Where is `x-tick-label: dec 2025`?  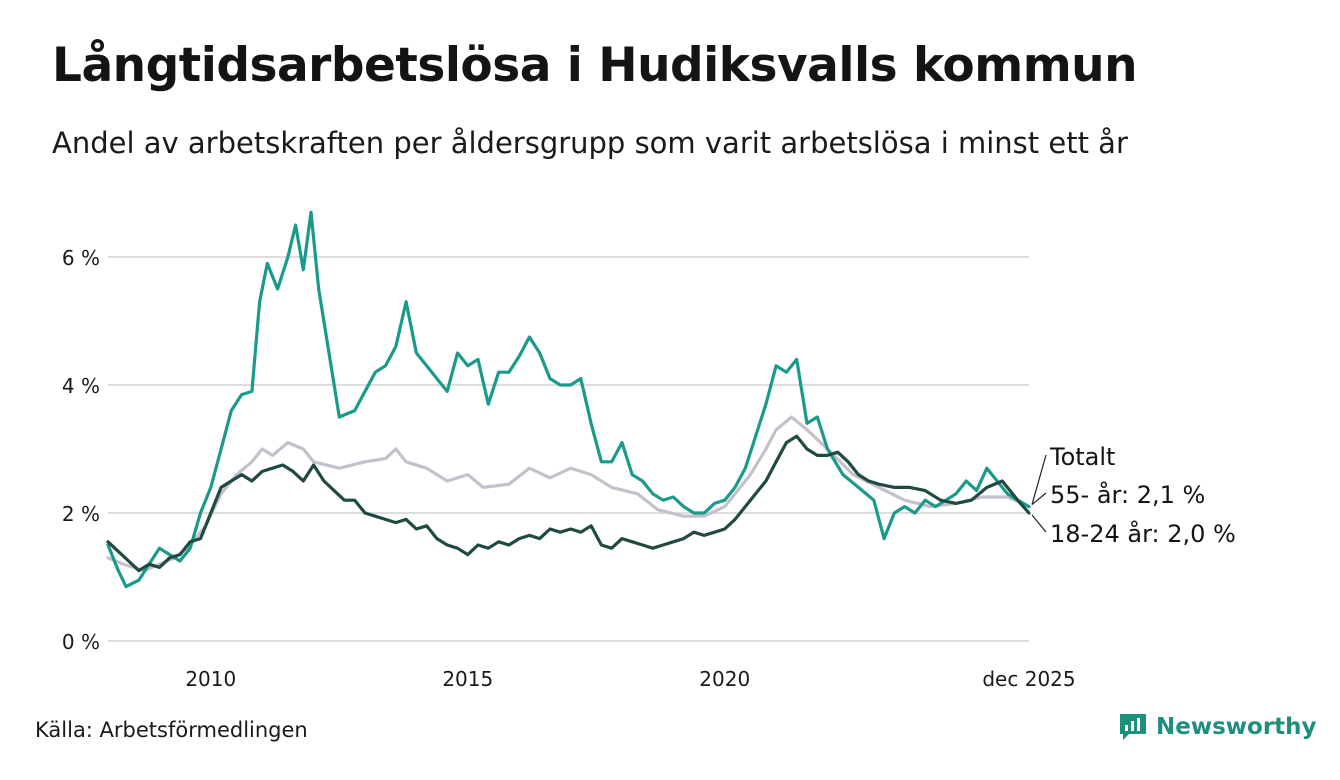
x-tick-label: dec 2025 is located at coordinates (1028, 679).